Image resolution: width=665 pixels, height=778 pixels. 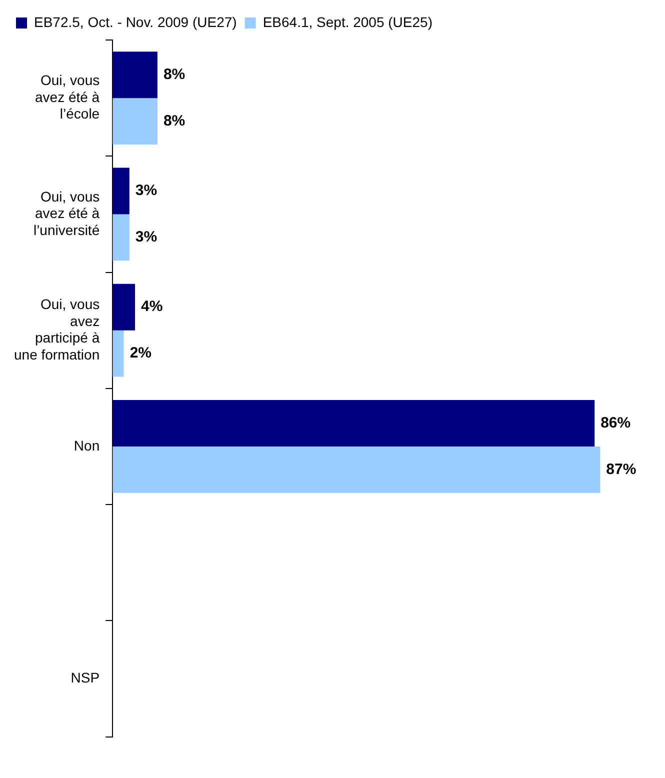 I want to click on y-tick-label: NSP, so click(x=85, y=678).